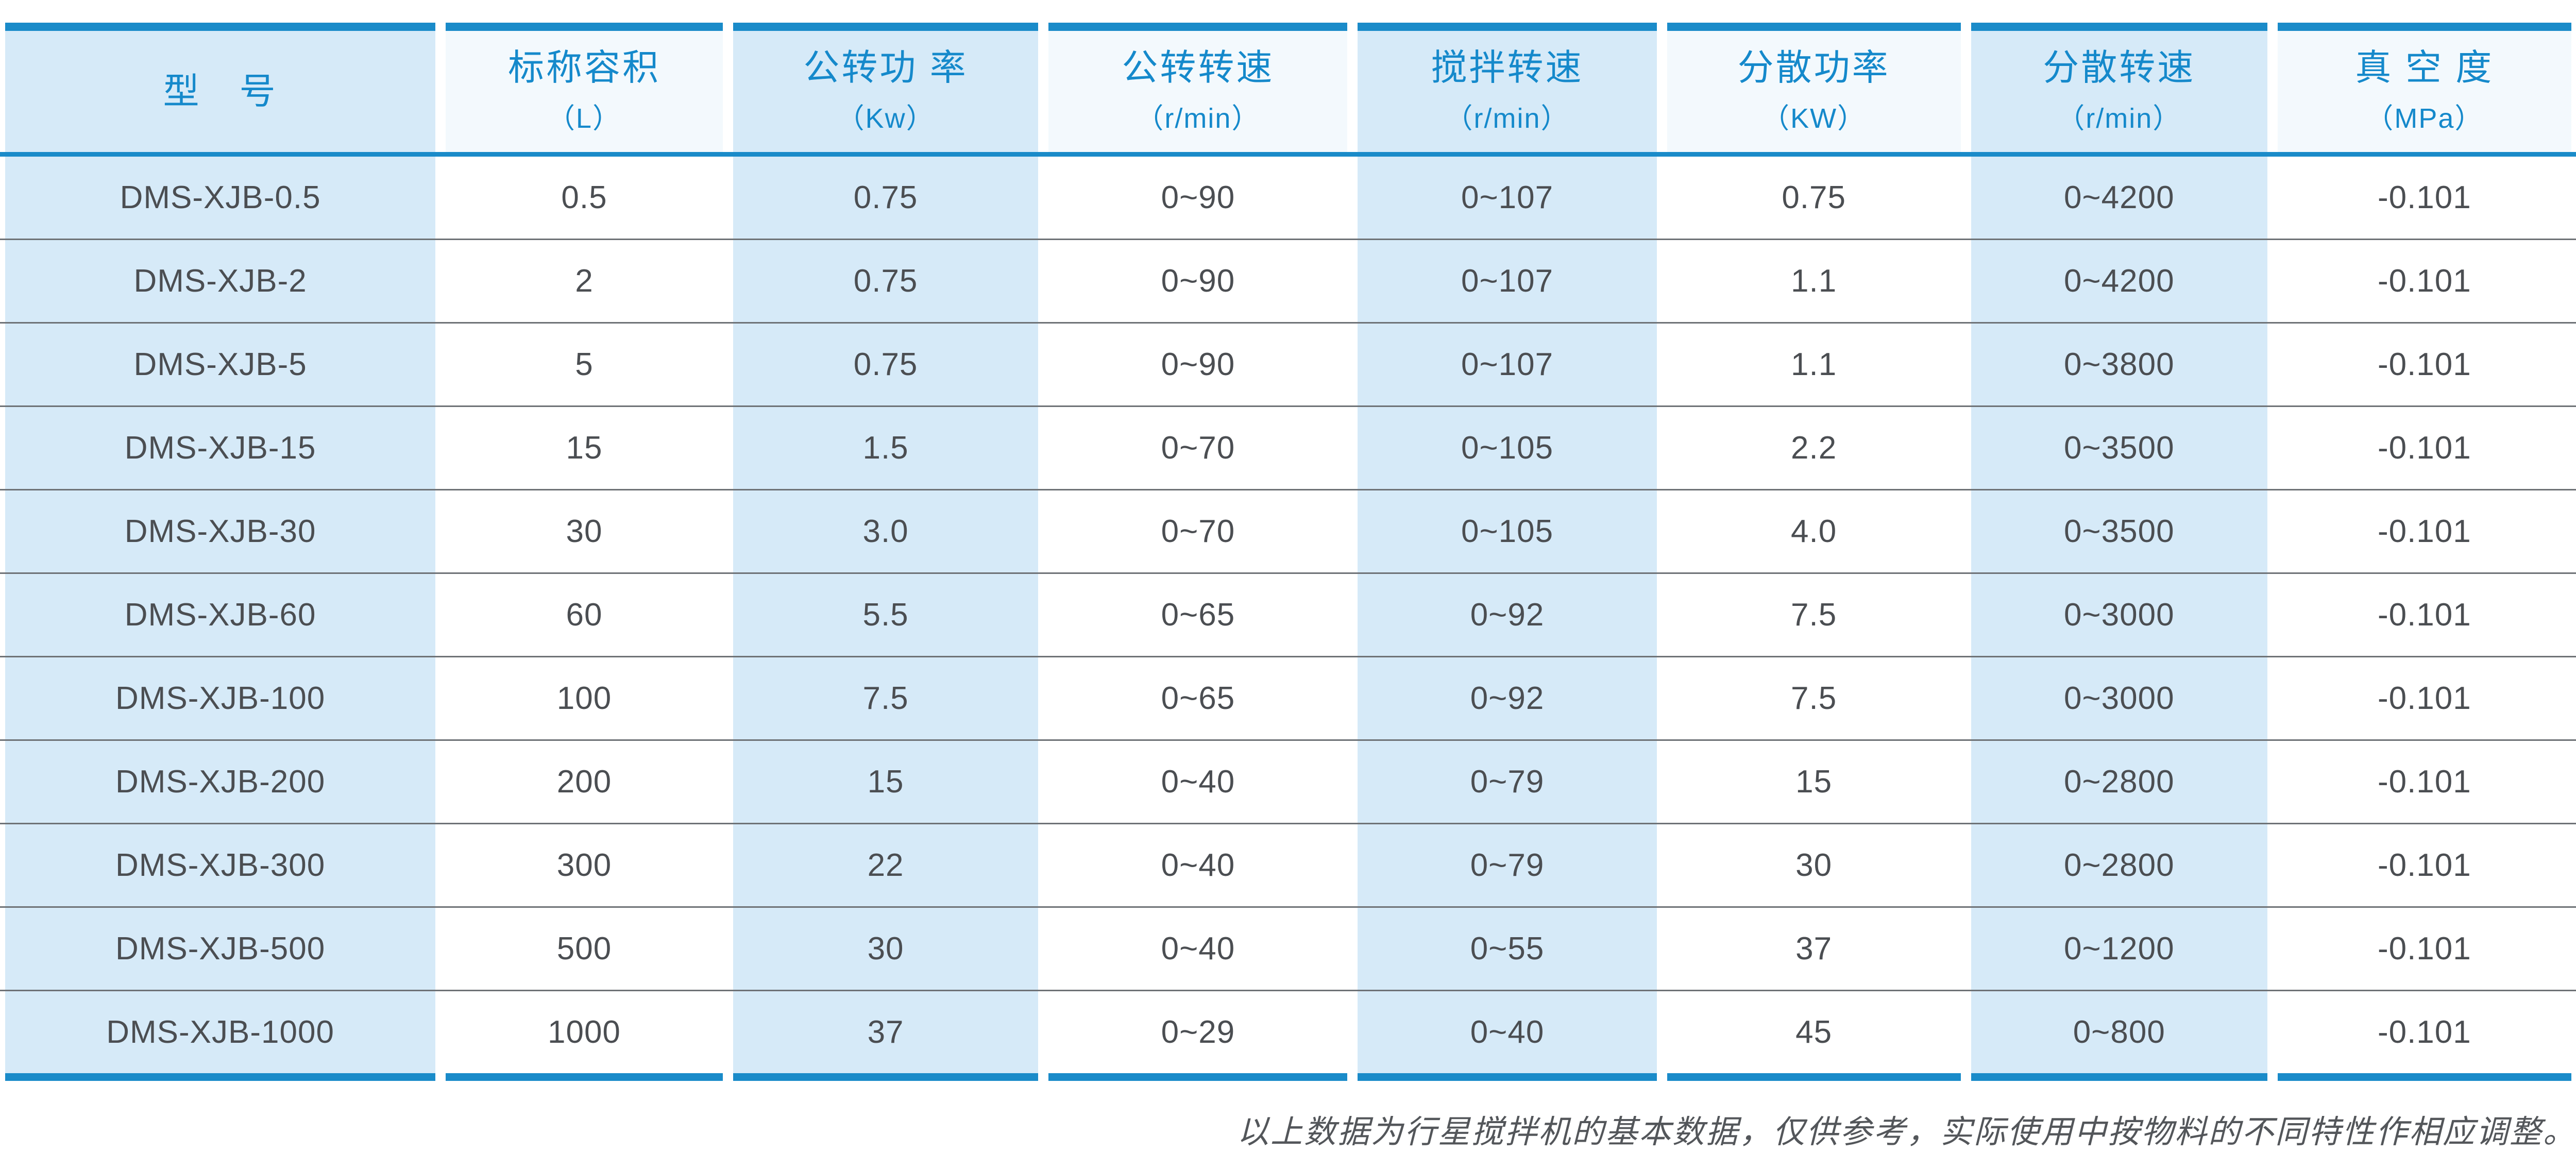 This screenshot has height=1152, width=2576. Describe the element at coordinates (220, 615) in the screenshot. I see `model-cell: DMS-XJB-60` at that location.